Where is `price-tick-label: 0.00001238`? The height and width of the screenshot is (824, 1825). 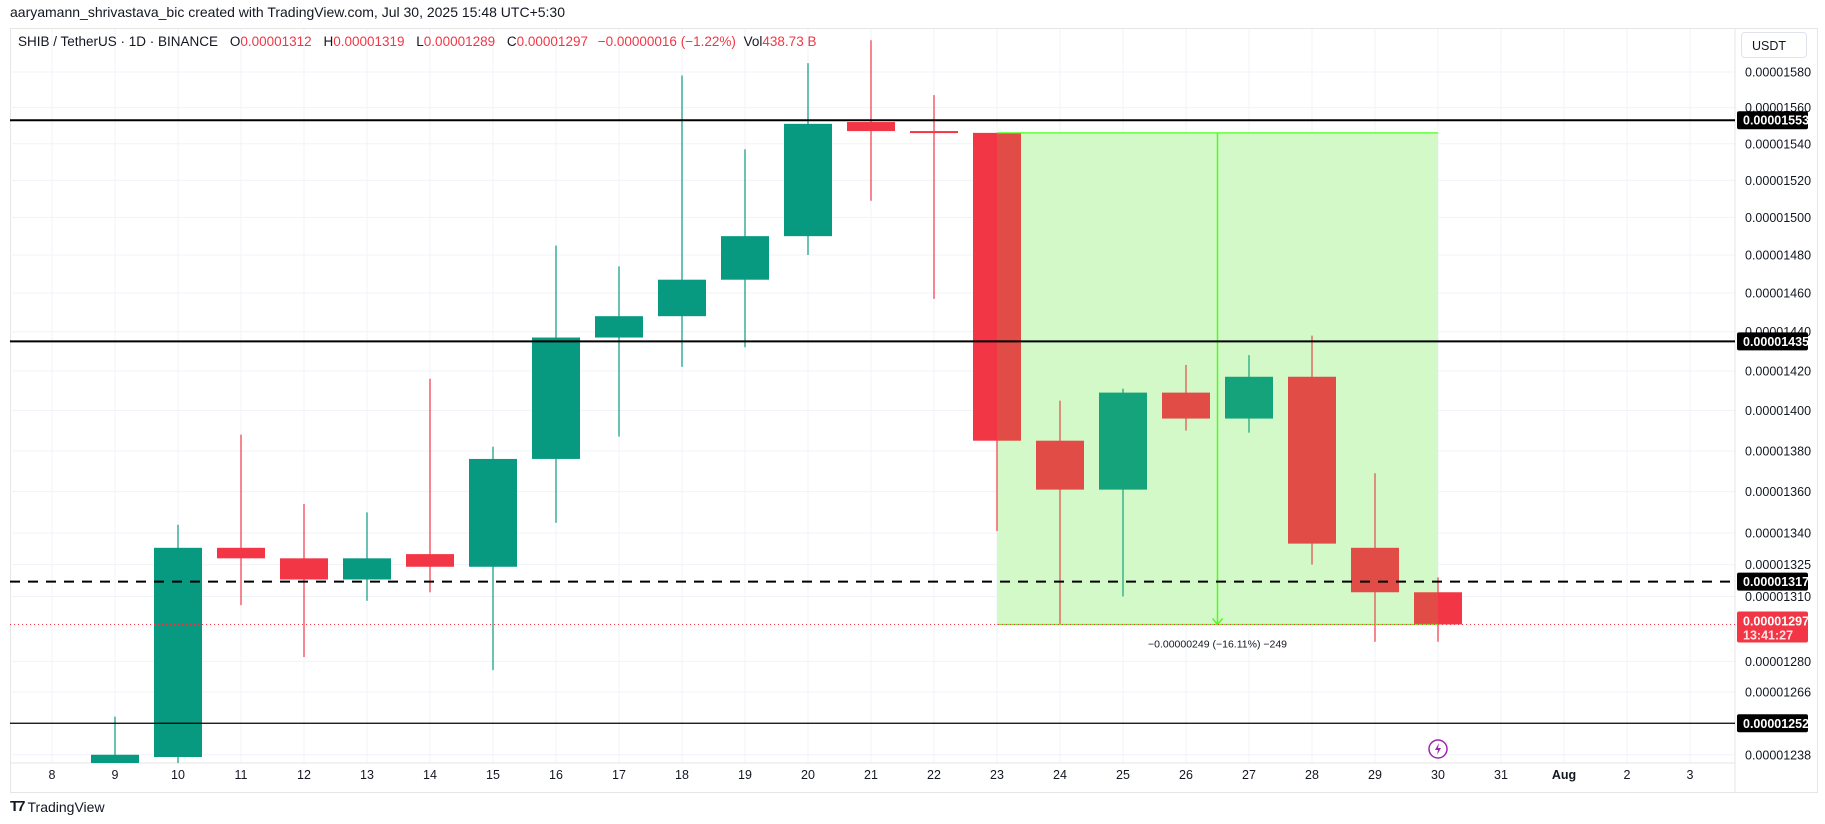
price-tick-label: 0.00001238 is located at coordinates (1778, 755).